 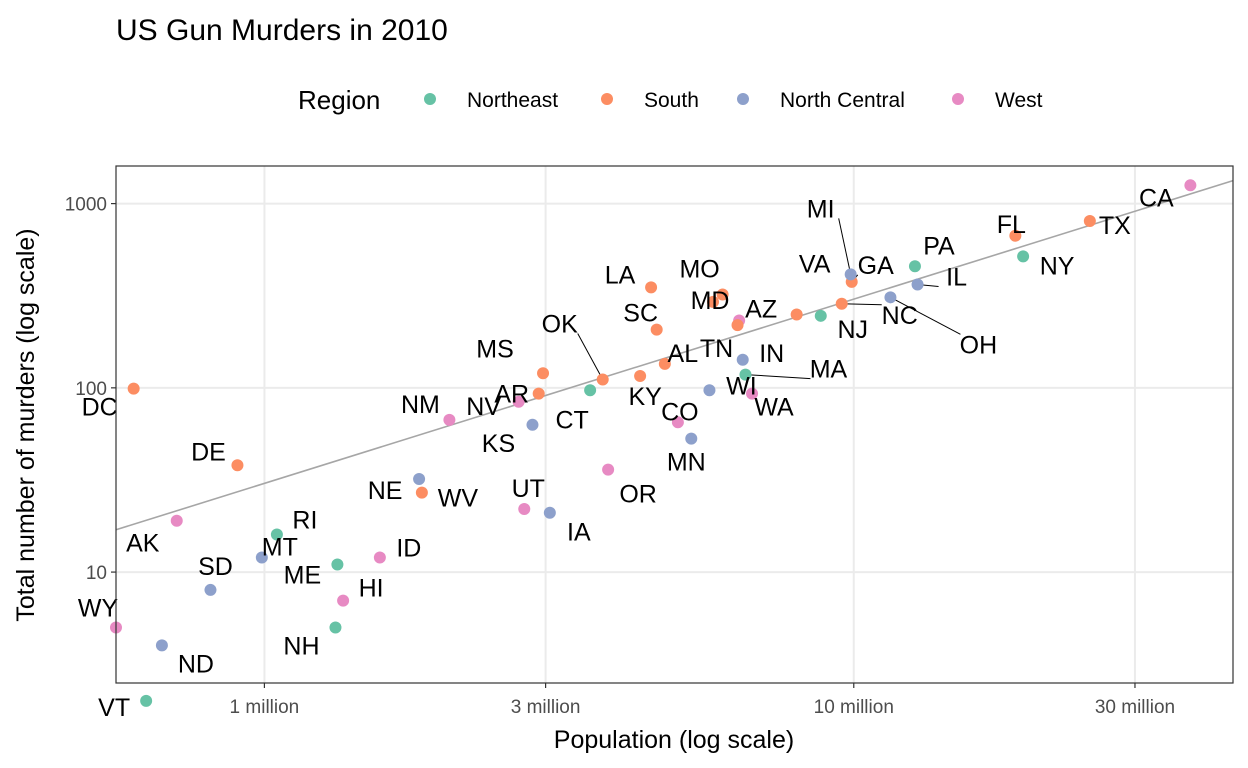 What do you see at coordinates (560, 324) in the screenshot?
I see `point-label-ok: OK` at bounding box center [560, 324].